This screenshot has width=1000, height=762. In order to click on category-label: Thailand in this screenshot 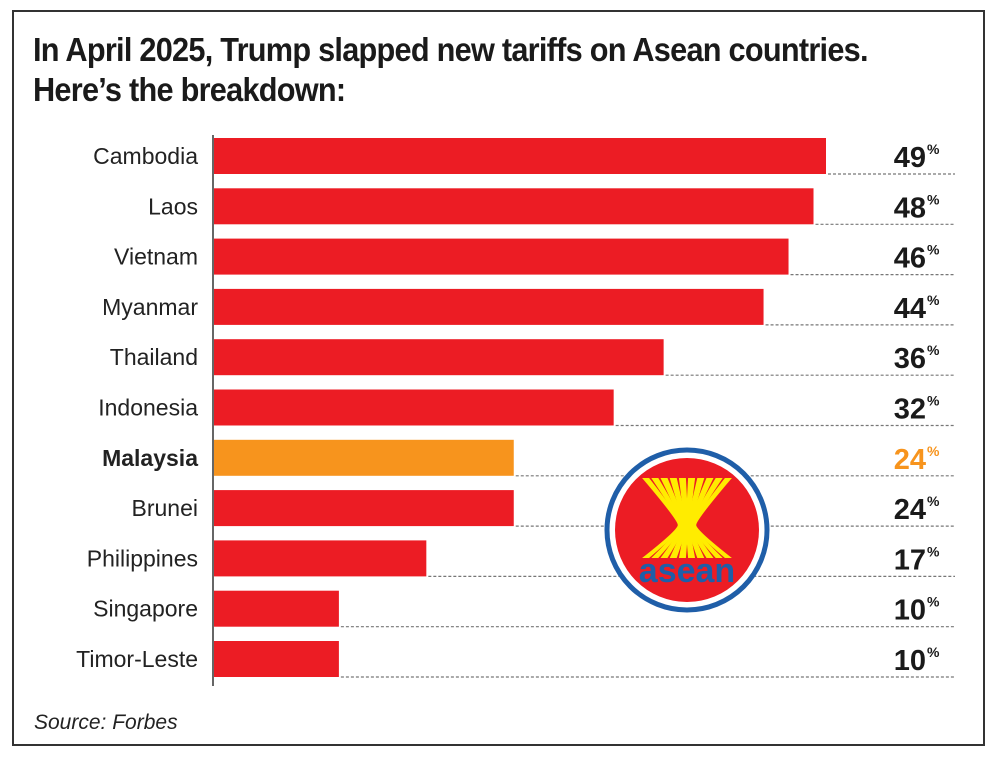, I will do `click(154, 357)`.